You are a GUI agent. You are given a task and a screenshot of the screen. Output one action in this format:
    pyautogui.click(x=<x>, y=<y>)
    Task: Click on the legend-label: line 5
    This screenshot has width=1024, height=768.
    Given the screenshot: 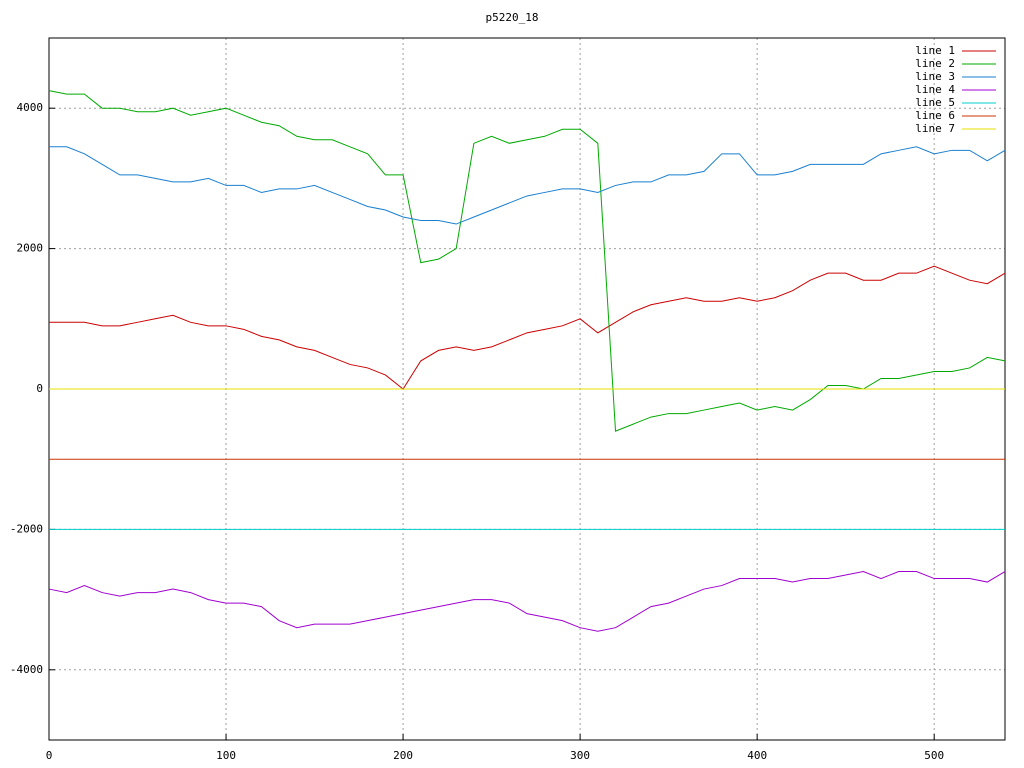 What is the action you would take?
    pyautogui.click(x=935, y=102)
    